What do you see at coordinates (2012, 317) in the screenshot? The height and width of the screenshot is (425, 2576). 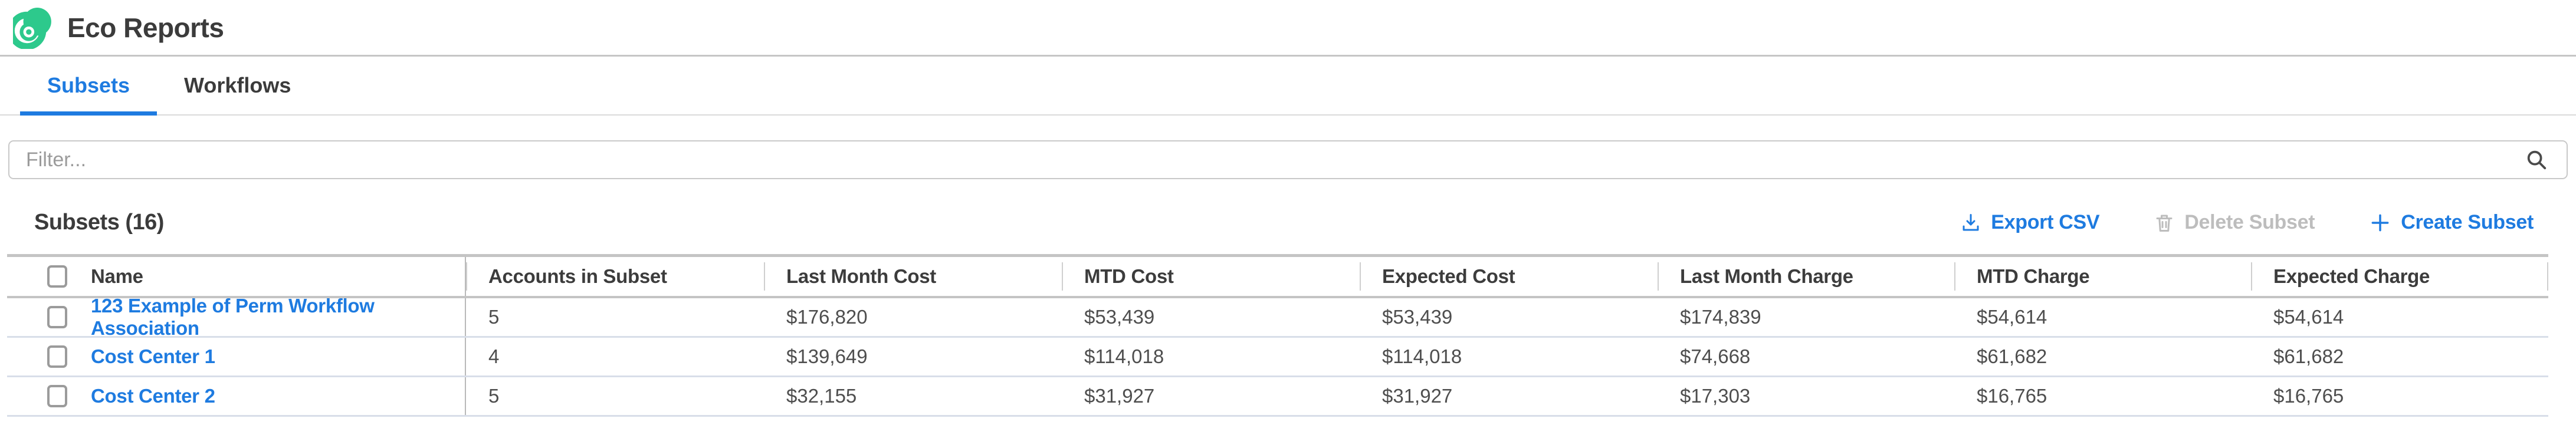 I see `cell-mtd-charge: $54,614` at bounding box center [2012, 317].